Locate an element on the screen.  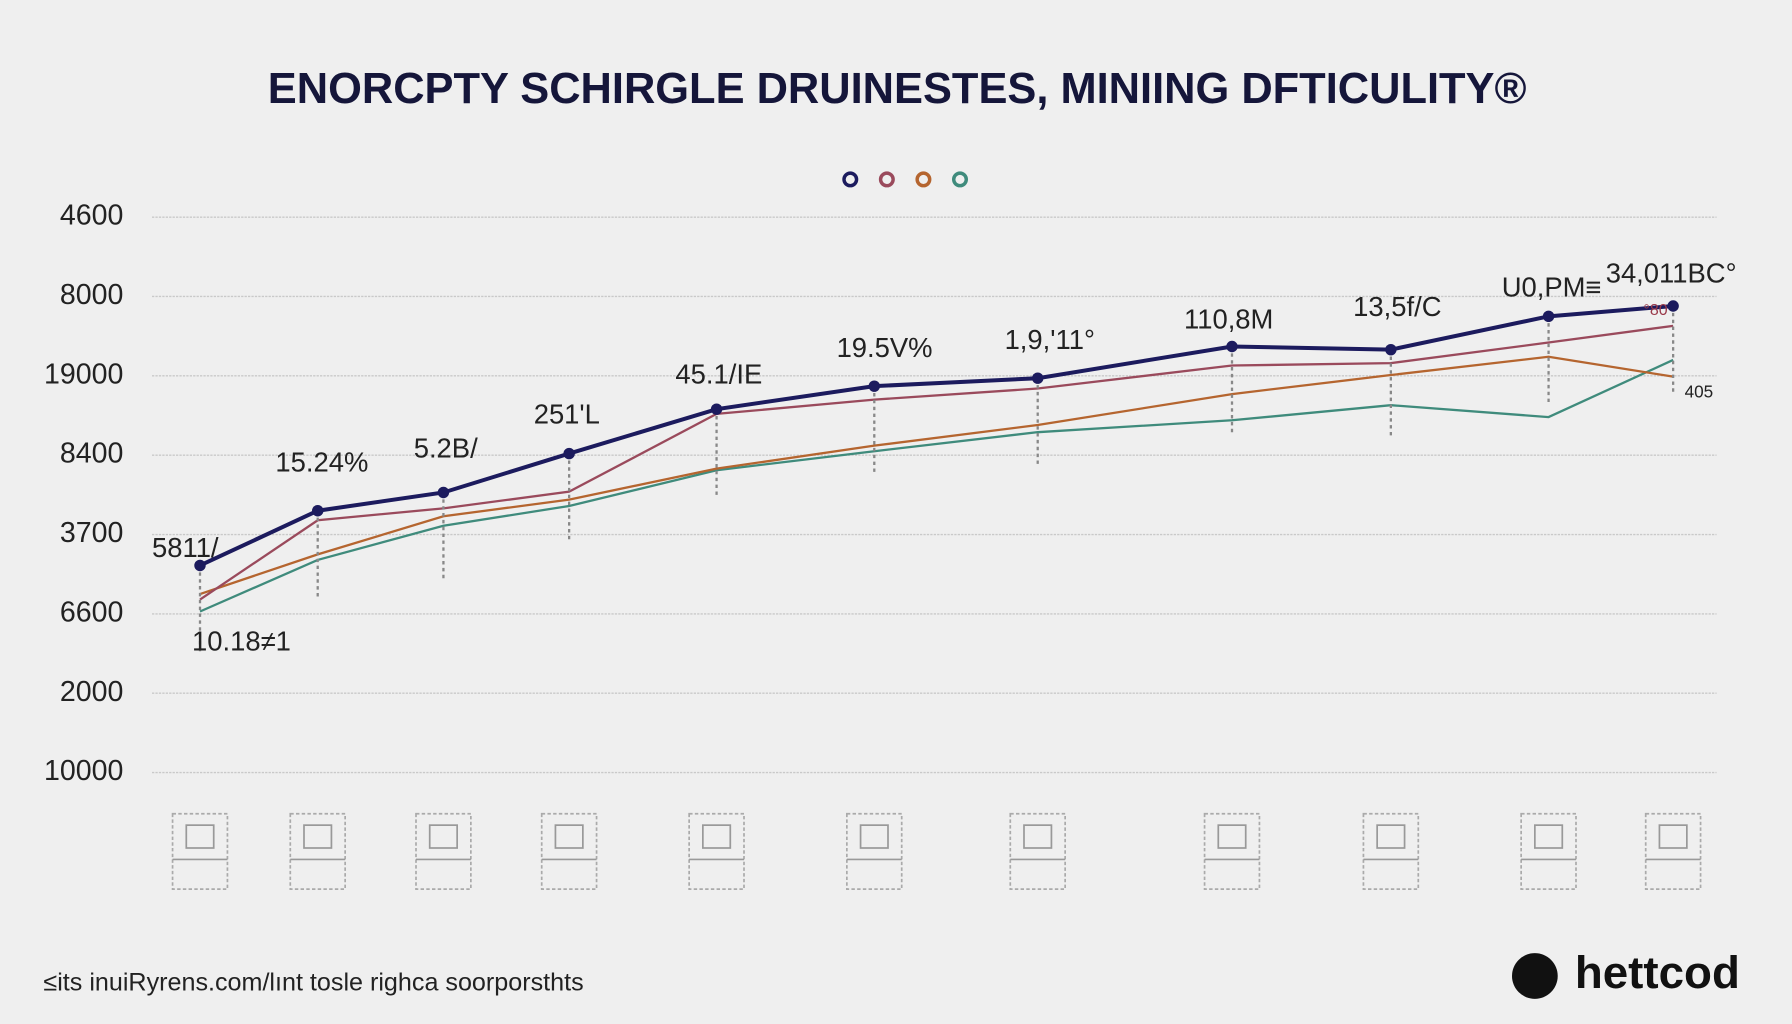
logo-icon is located at coordinates (1535, 976).